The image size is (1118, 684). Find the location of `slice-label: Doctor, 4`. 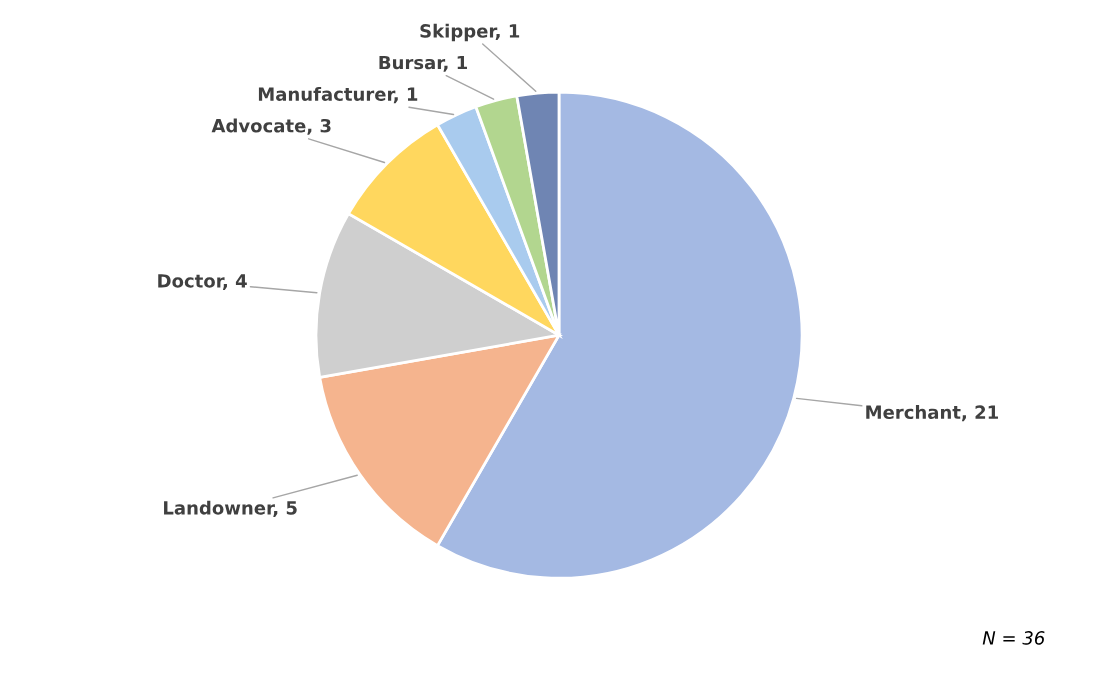

slice-label: Doctor, 4 is located at coordinates (202, 282).